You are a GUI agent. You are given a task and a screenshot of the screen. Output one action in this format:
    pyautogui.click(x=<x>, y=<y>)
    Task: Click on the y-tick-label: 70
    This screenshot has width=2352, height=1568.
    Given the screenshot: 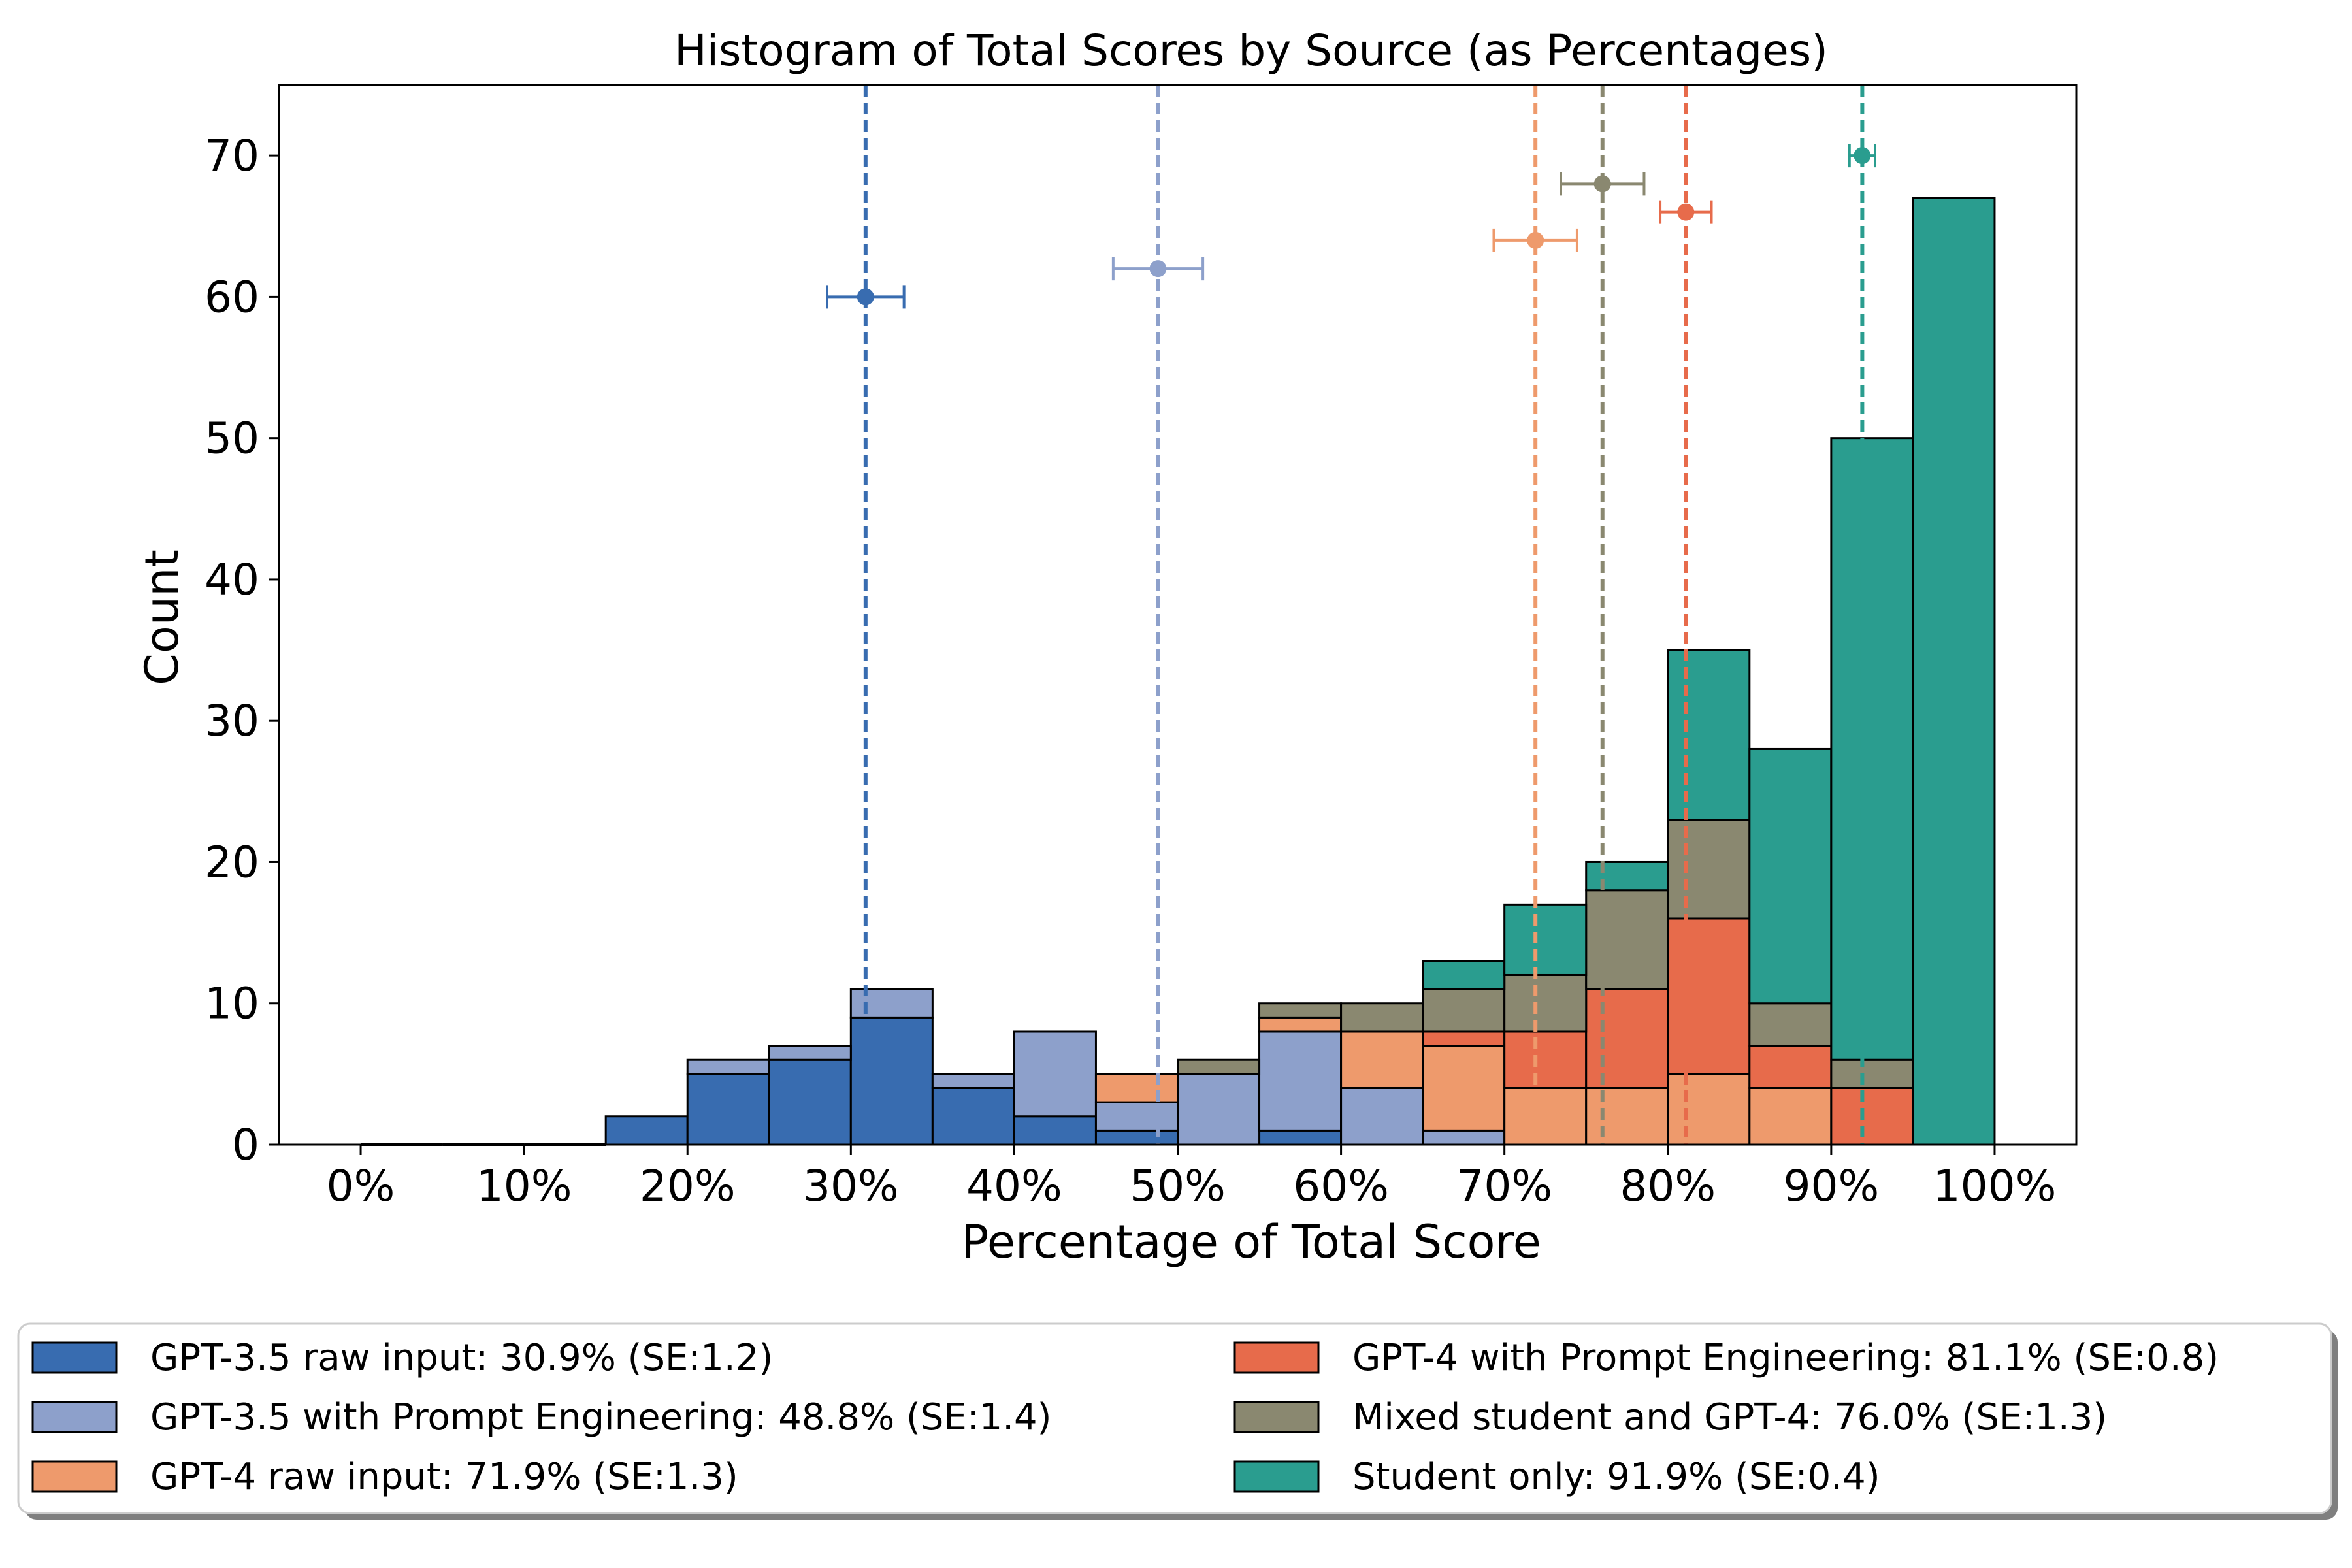 What is the action you would take?
    pyautogui.click(x=231, y=156)
    